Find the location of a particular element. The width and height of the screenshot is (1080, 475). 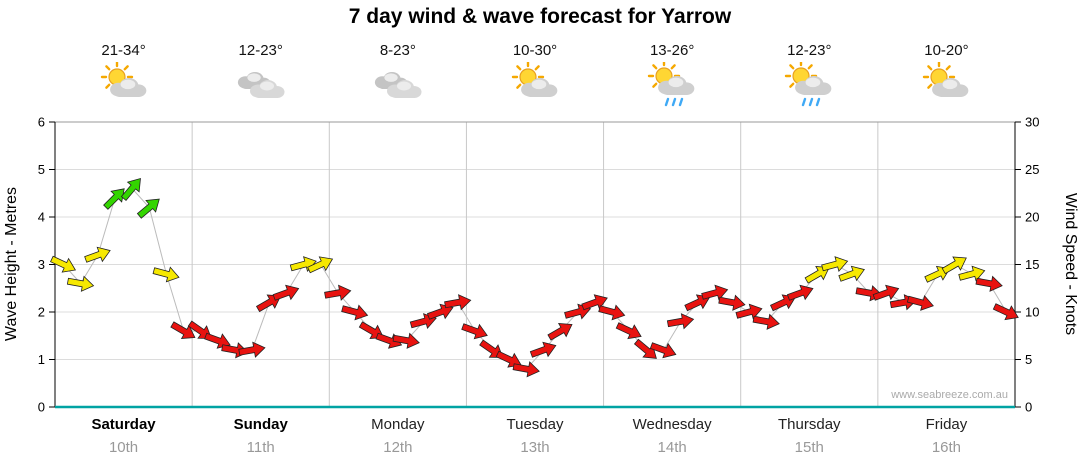

right-tick-label: 0 is located at coordinates (1028, 407).